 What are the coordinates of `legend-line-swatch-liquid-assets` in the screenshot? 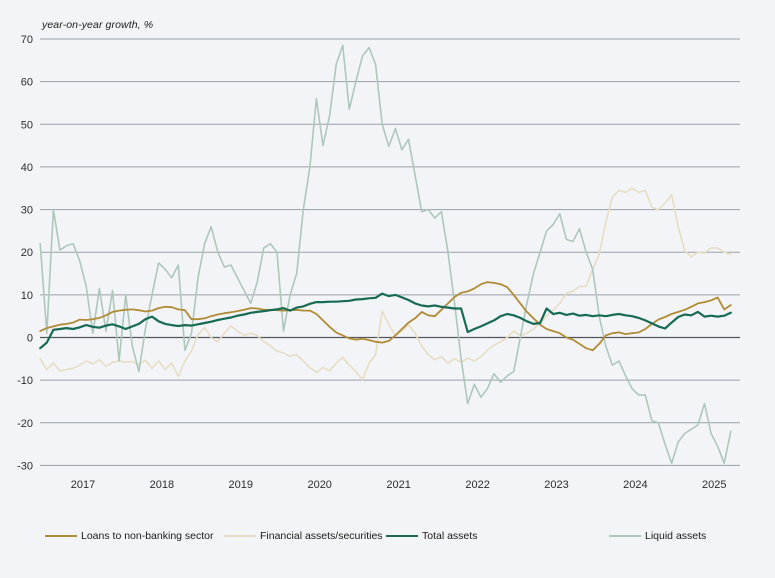 It's located at (625, 536).